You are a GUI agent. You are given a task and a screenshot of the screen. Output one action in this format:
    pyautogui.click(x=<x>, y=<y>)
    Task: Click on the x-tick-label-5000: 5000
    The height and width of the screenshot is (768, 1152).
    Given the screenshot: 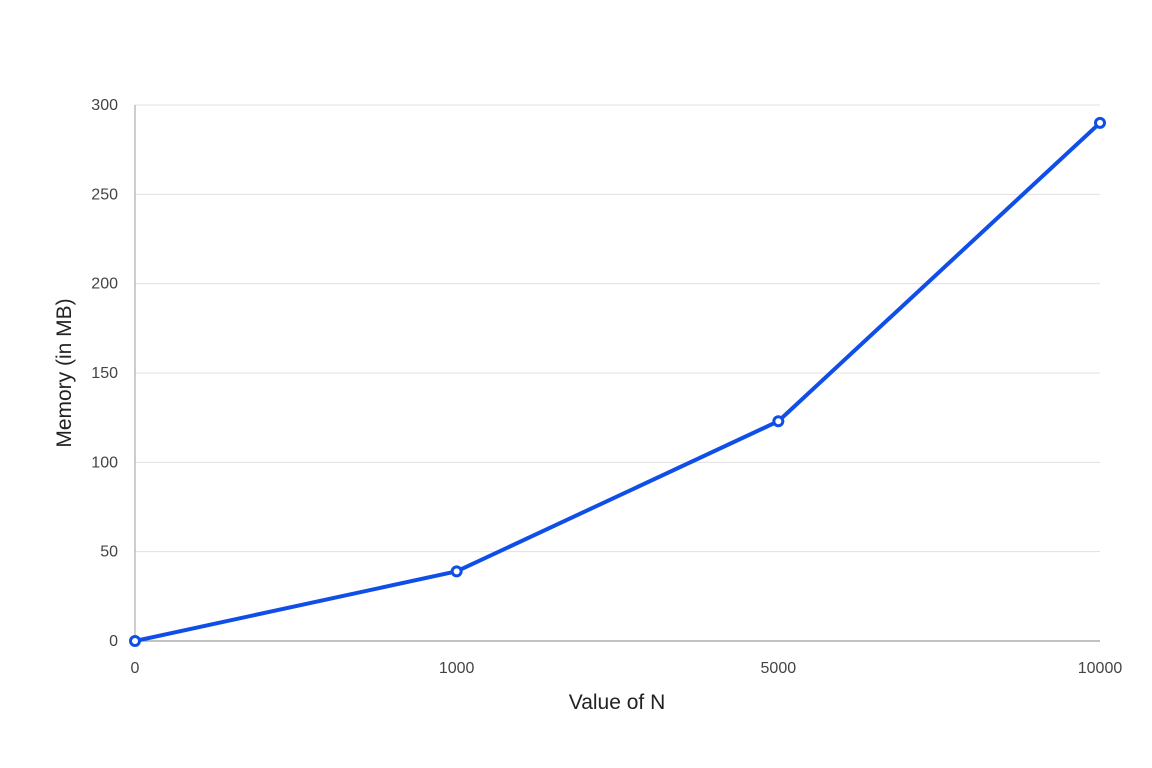 What is the action you would take?
    pyautogui.click(x=779, y=668)
    